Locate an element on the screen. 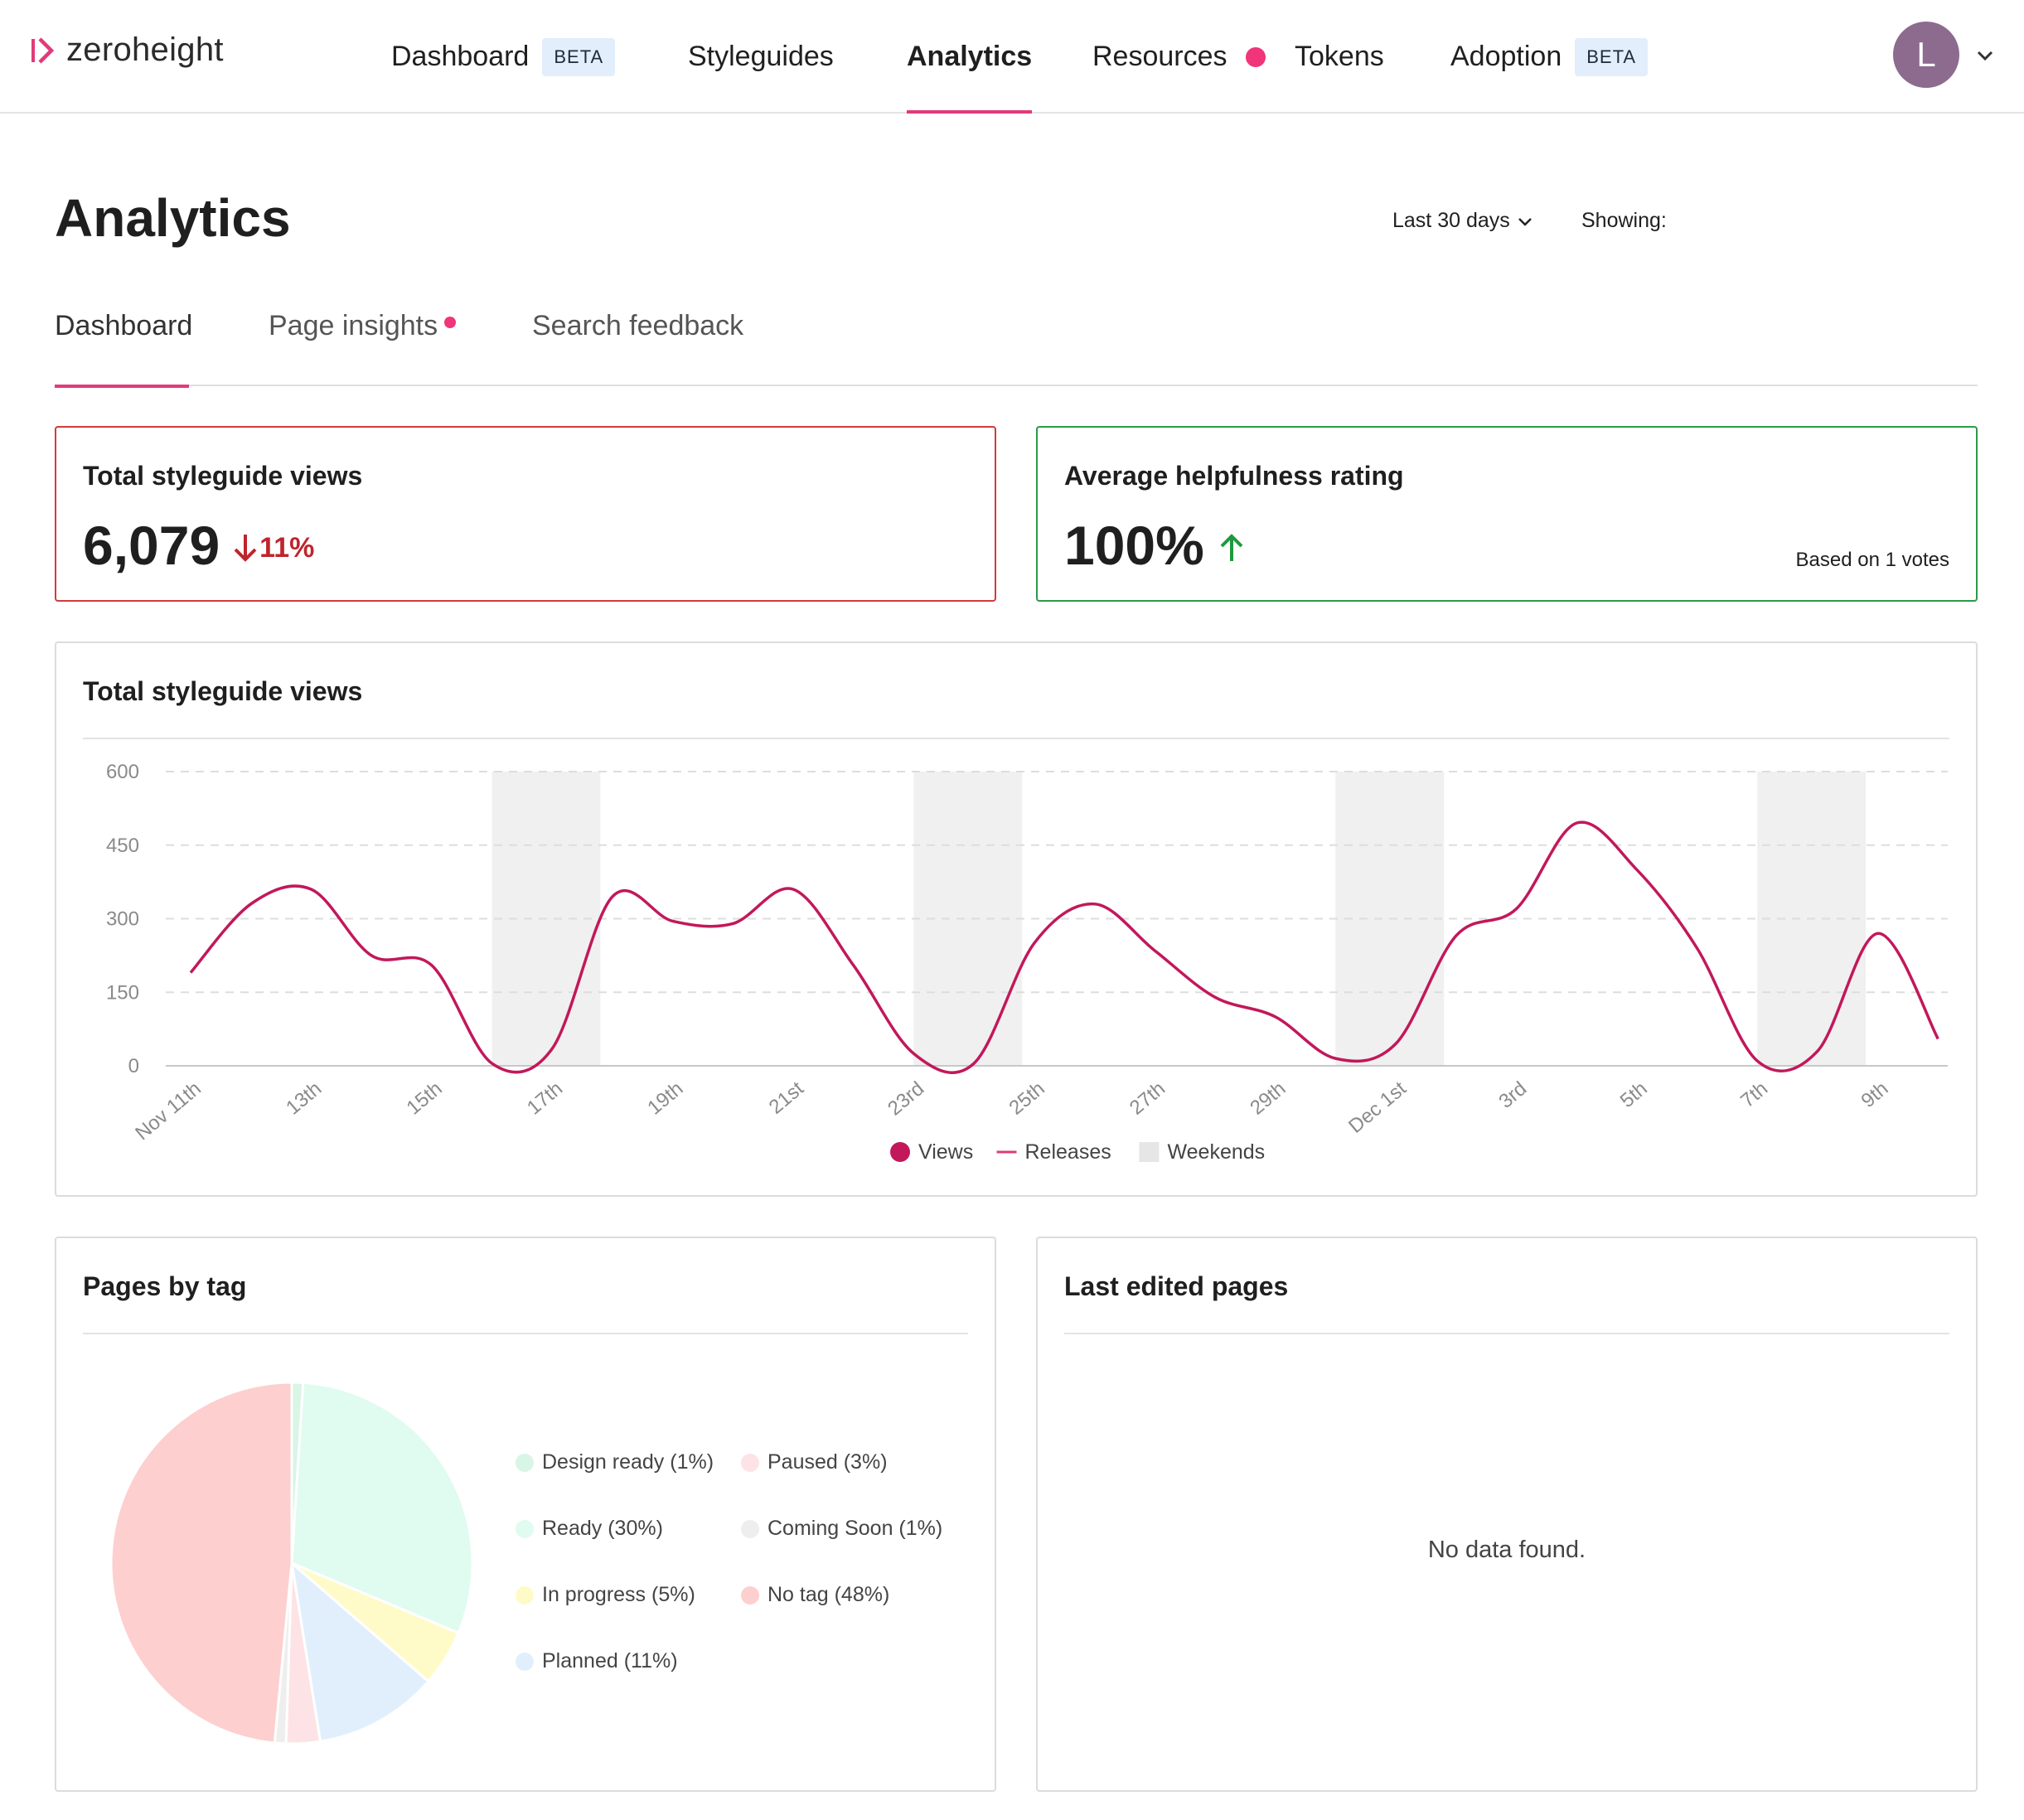 The image size is (2024, 1820). x-tick-label: 25th is located at coordinates (1027, 1098).